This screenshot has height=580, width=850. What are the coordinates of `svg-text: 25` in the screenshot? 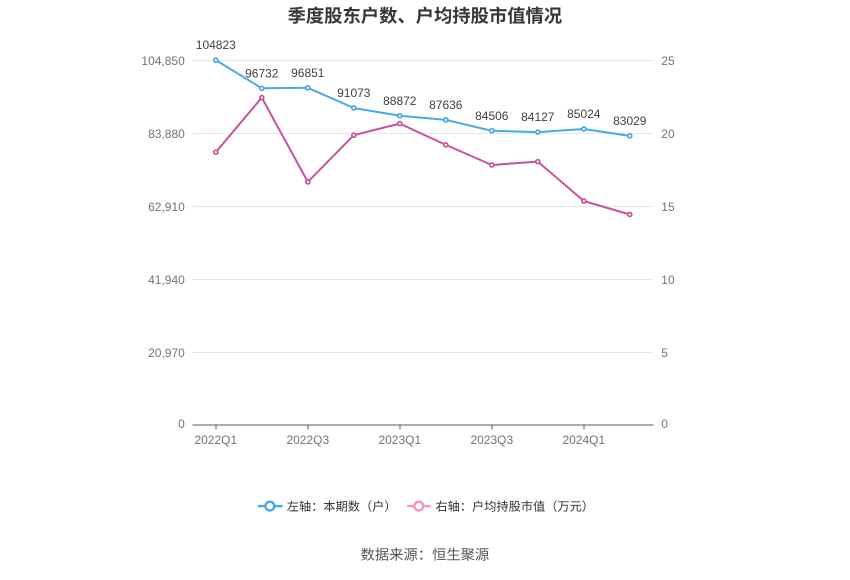 It's located at (668, 61).